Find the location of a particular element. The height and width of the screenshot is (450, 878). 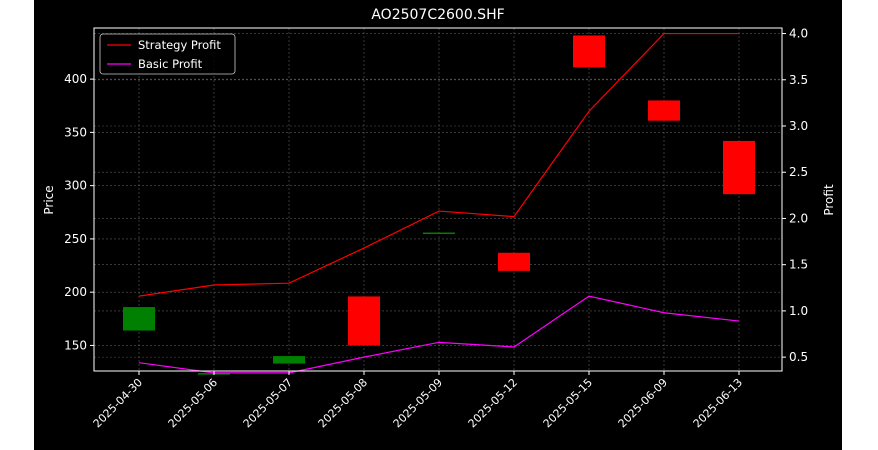

y2-tick-label: 0.5 is located at coordinates (798, 357).